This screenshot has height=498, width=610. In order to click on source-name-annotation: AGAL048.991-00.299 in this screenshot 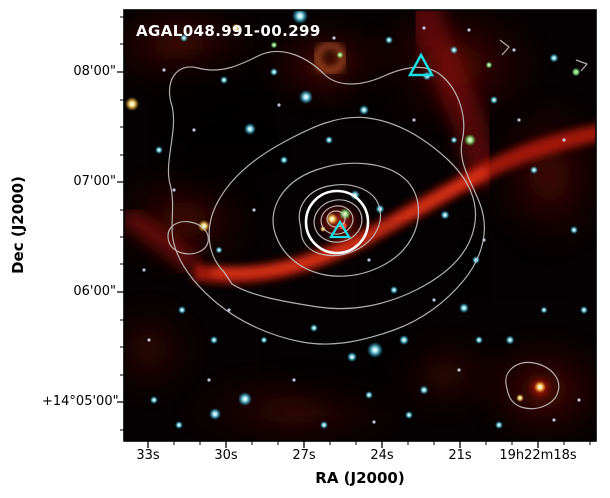, I will do `click(228, 31)`.